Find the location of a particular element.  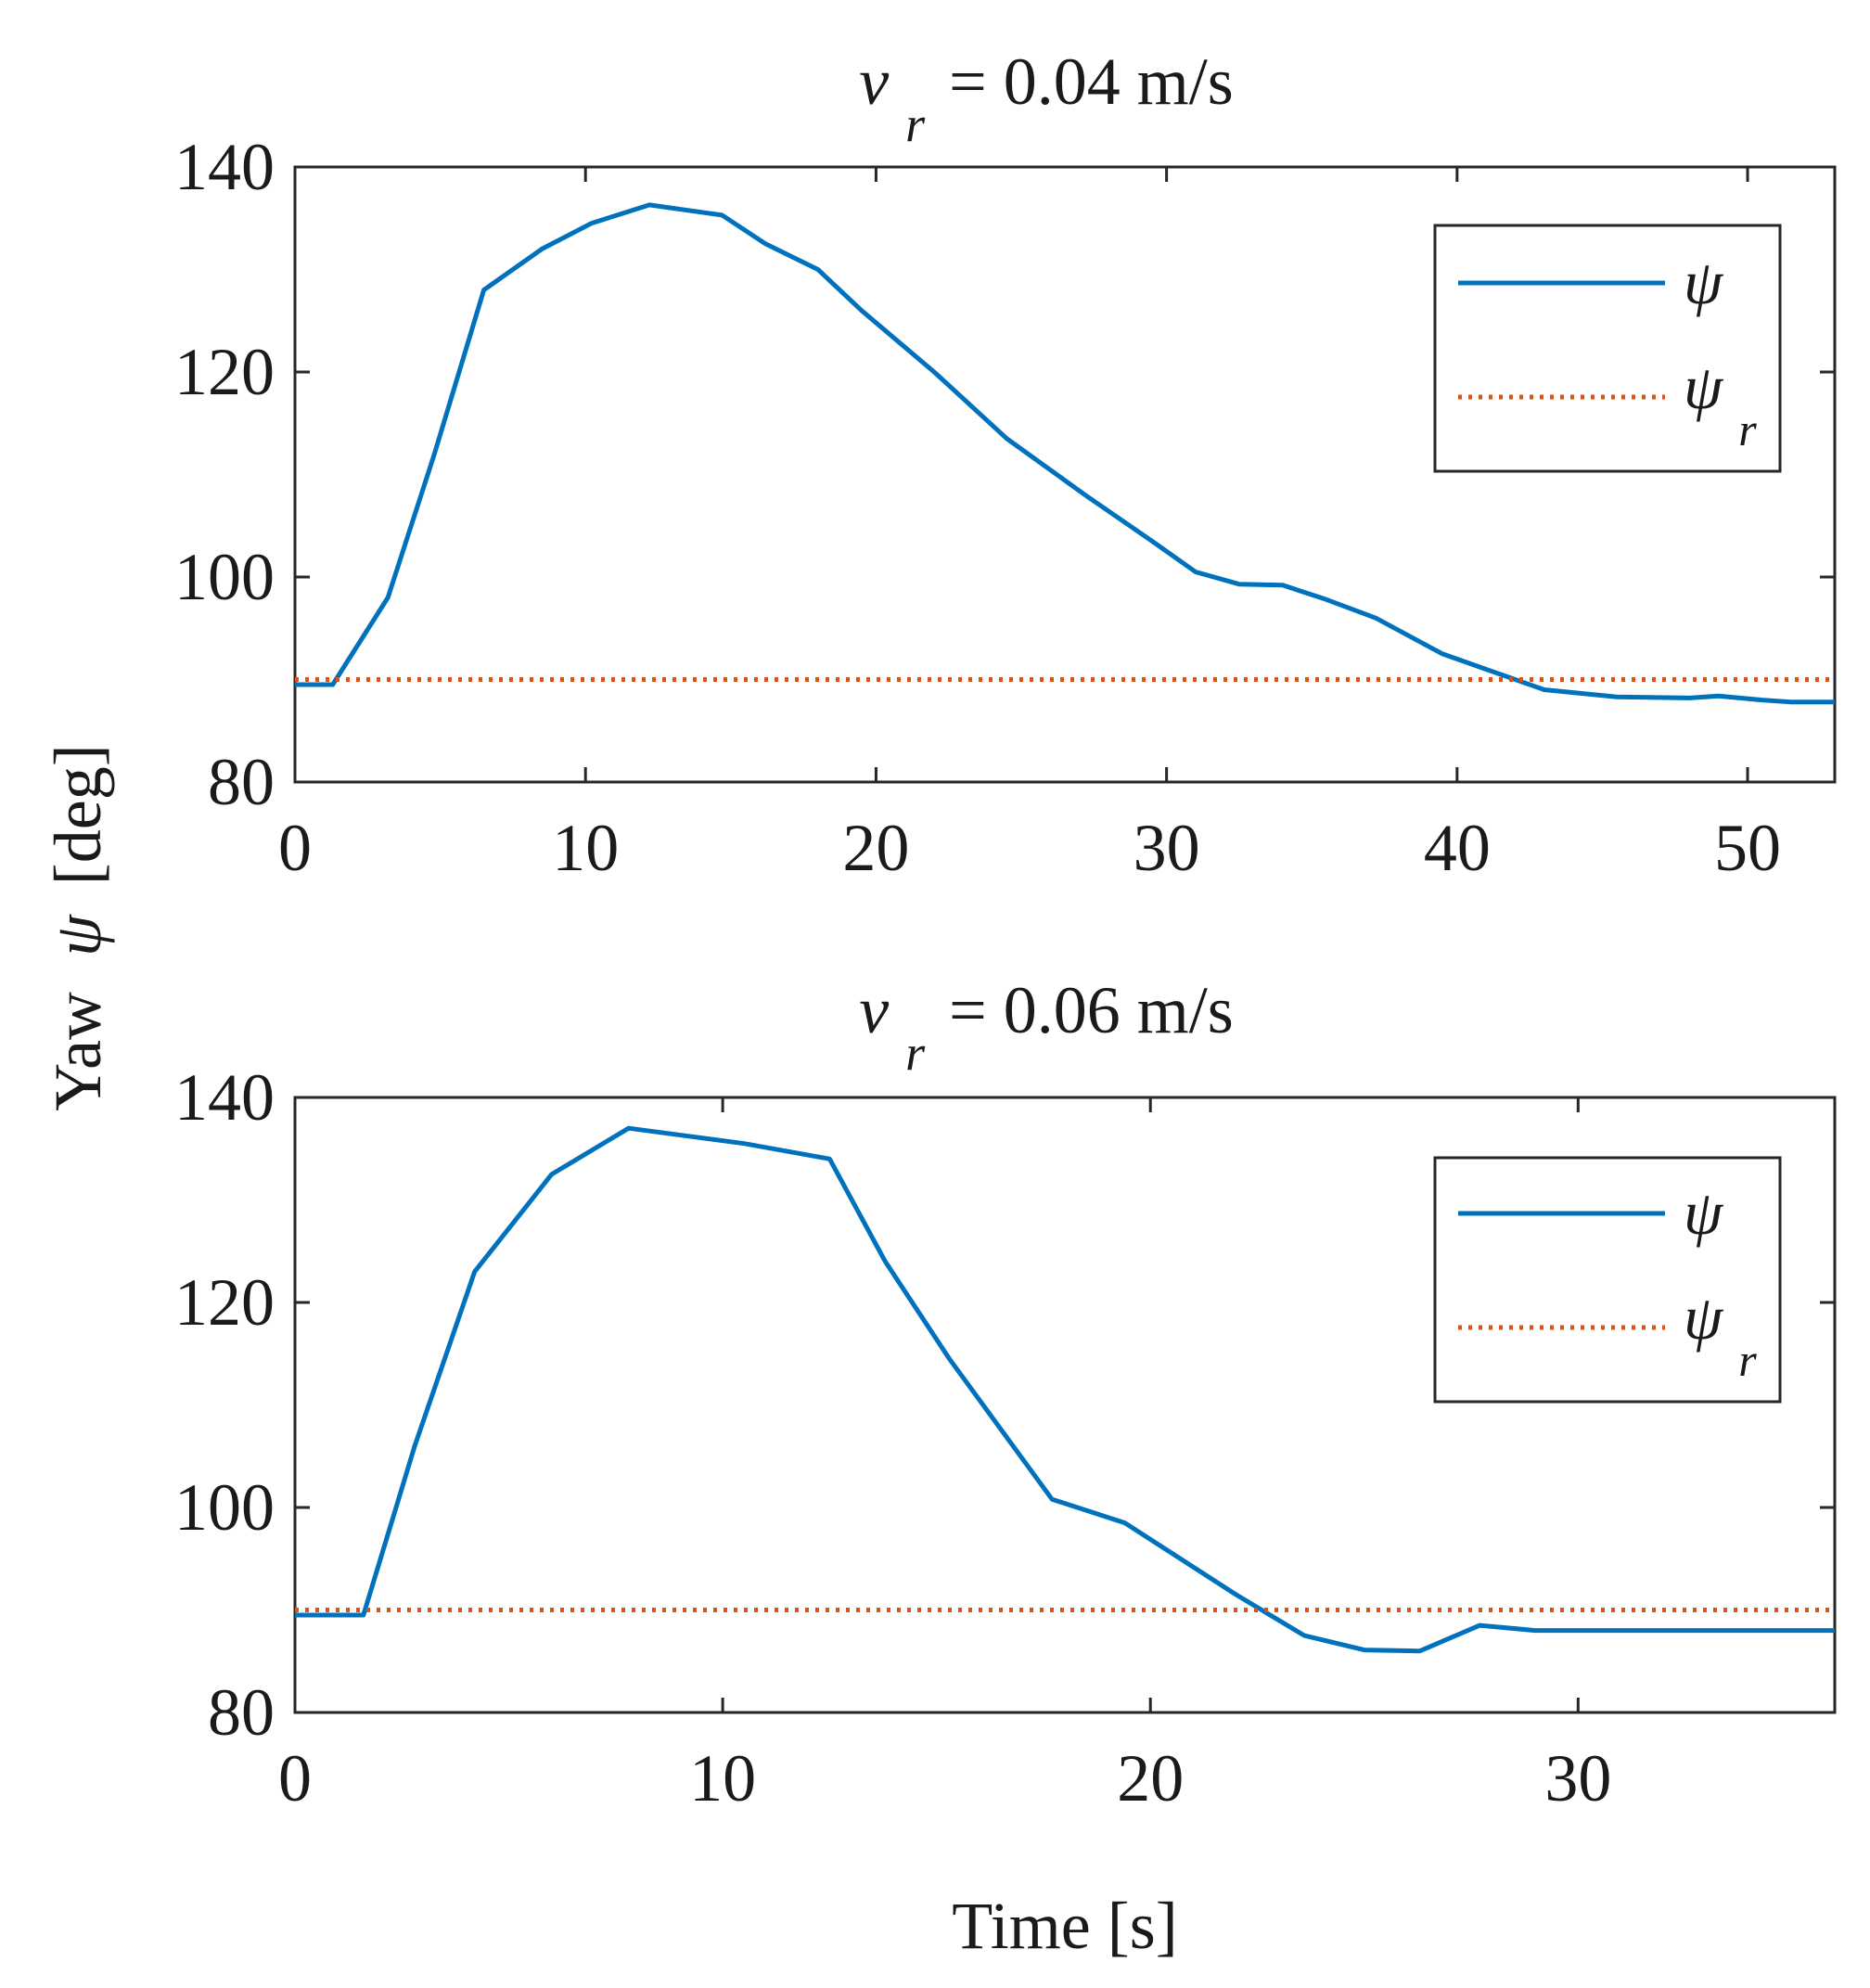

top-legend-box is located at coordinates (1607, 349).